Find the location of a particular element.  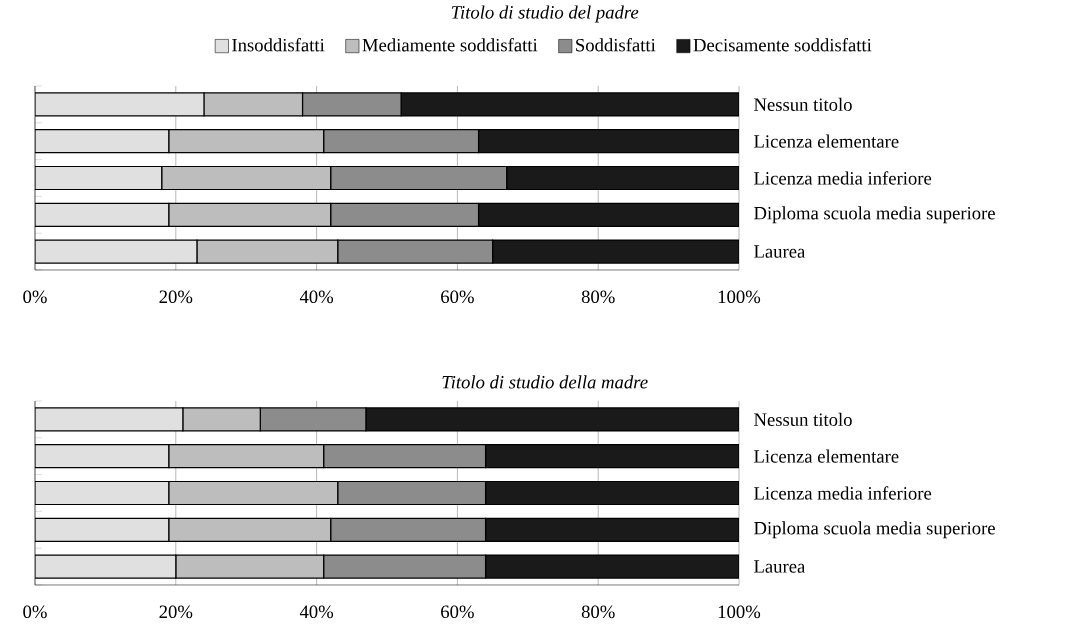

legend-label: Soddisfatti is located at coordinates (616, 45).